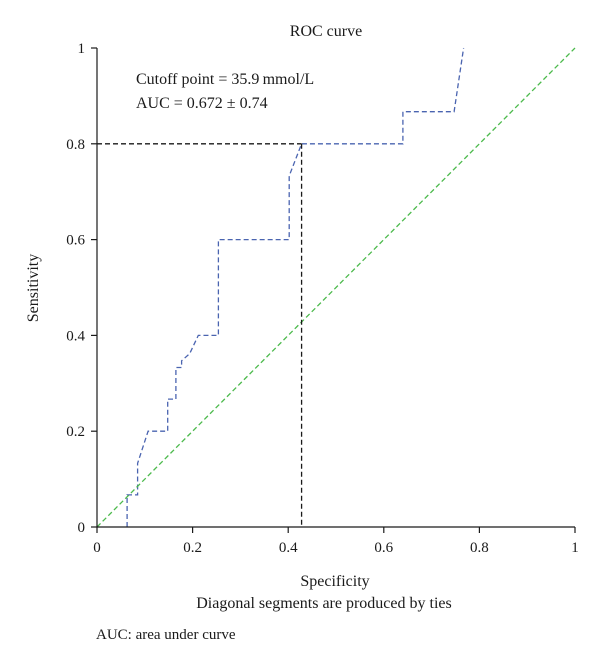 This screenshot has height=670, width=600. What do you see at coordinates (334, 581) in the screenshot?
I see `x-axis-title: Specificity` at bounding box center [334, 581].